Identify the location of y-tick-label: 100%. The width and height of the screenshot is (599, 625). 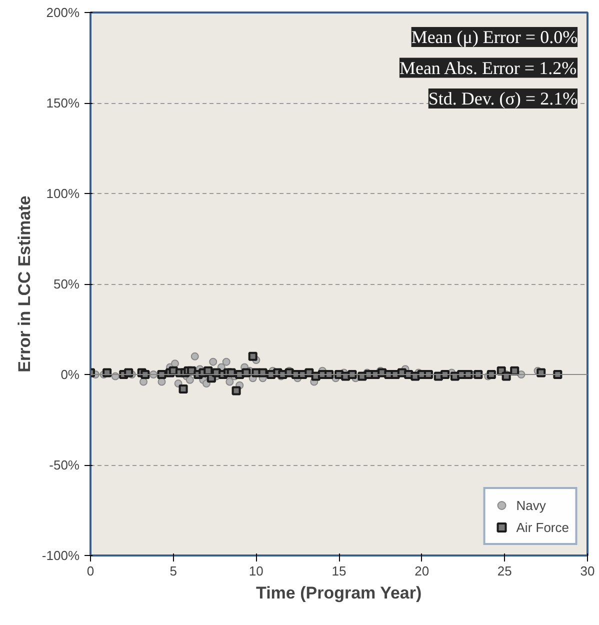
(63, 193).